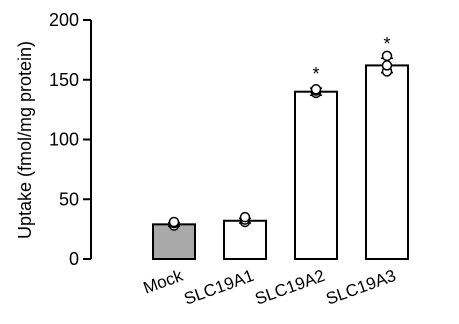 The width and height of the screenshot is (459, 324). I want to click on y-axis: 0 50 100 150 200, so click(70, 139).